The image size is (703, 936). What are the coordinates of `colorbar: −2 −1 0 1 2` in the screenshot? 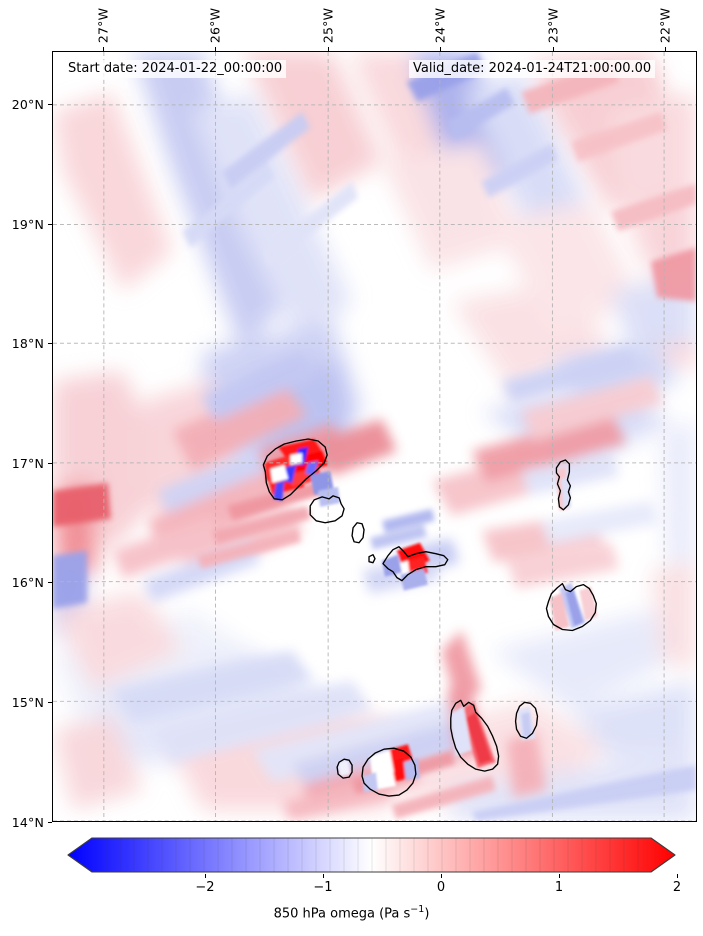 It's located at (373, 865).